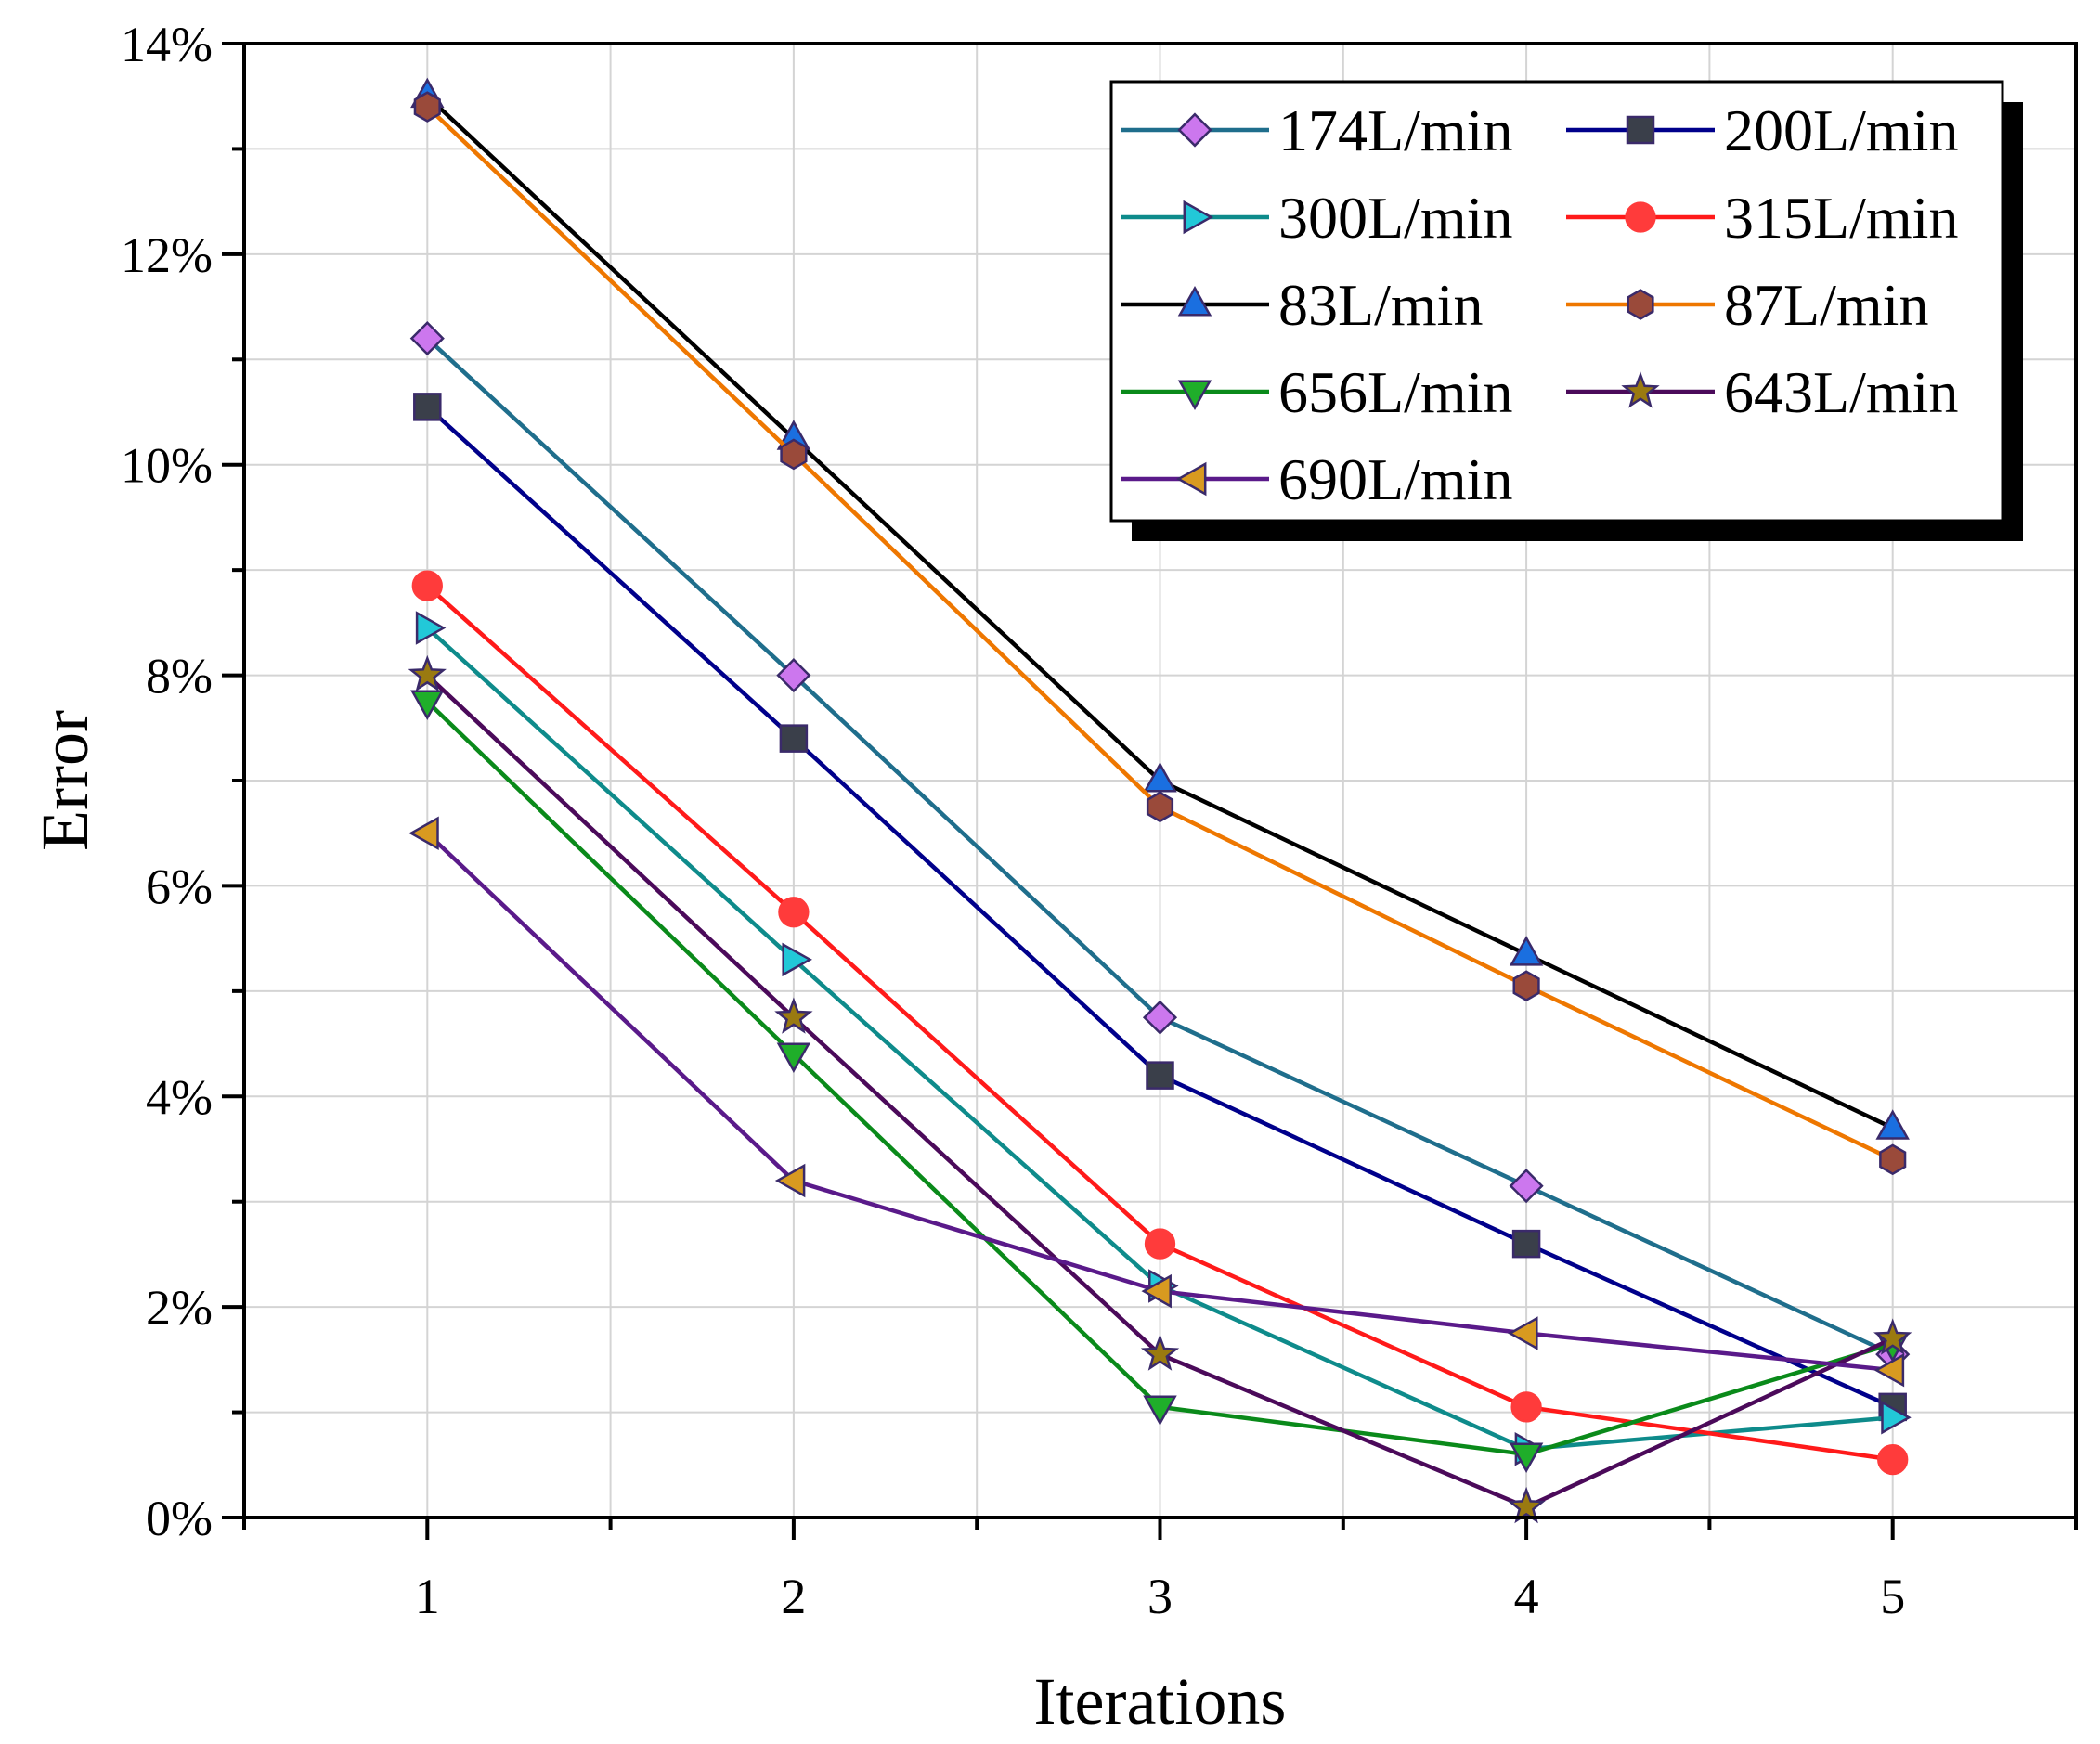 This screenshot has width=2100, height=1744. What do you see at coordinates (167, 466) in the screenshot?
I see `y-tick-label: 10%` at bounding box center [167, 466].